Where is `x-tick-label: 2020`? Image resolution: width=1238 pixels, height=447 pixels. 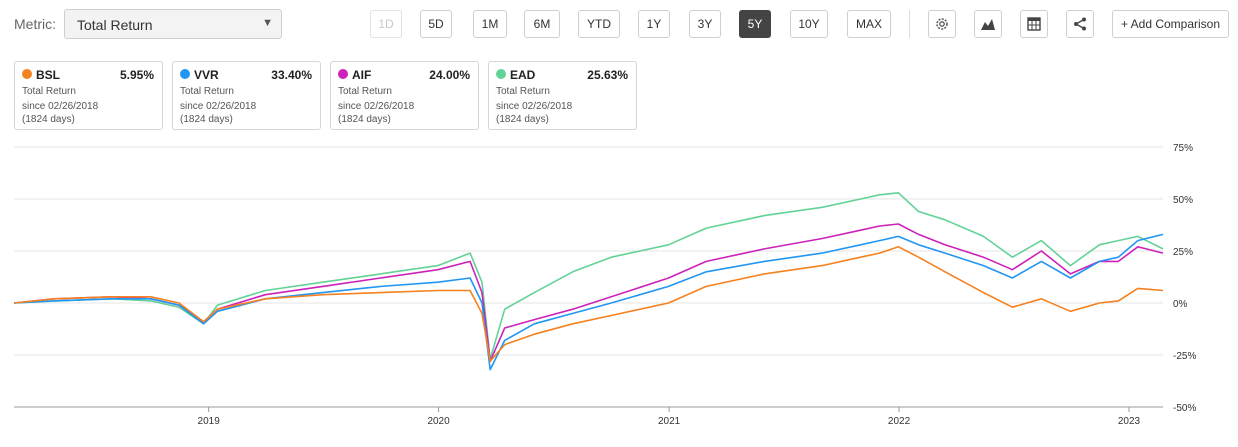 x-tick-label: 2020 is located at coordinates (438, 421).